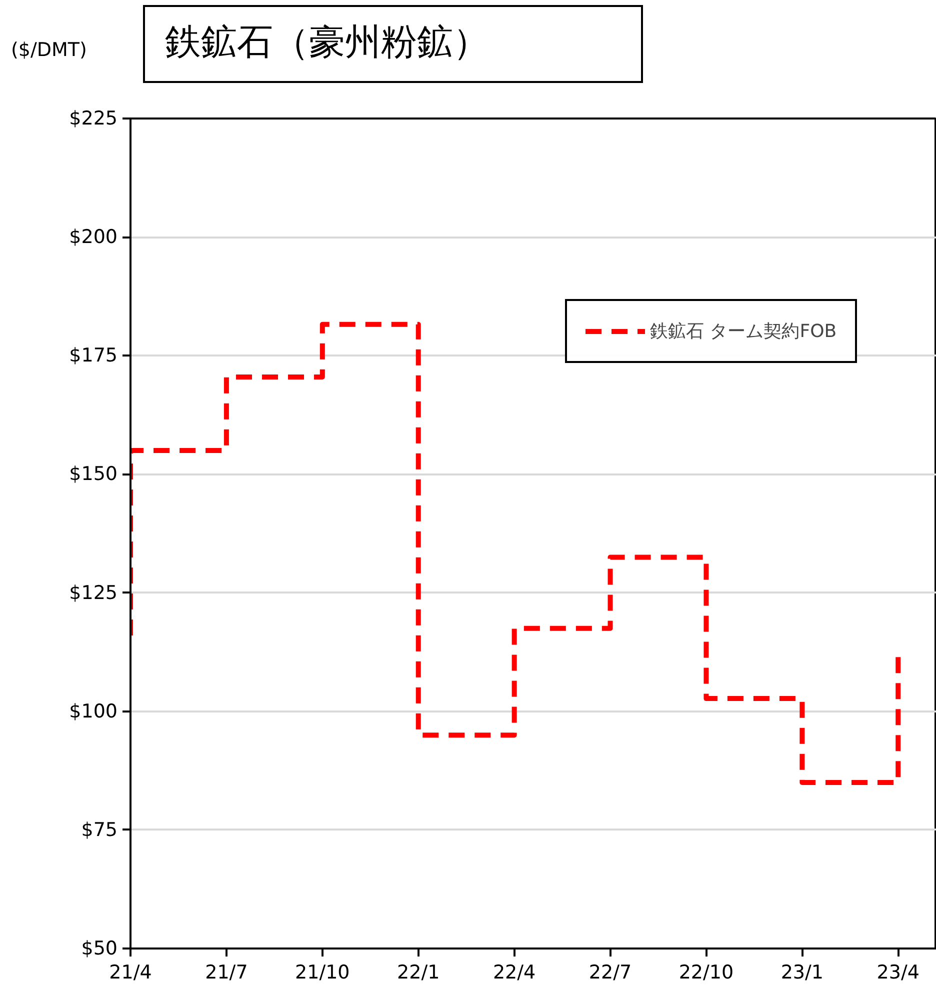 The height and width of the screenshot is (989, 936). Describe the element at coordinates (514, 973) in the screenshot. I see `x-tick-label: 22/4` at that location.